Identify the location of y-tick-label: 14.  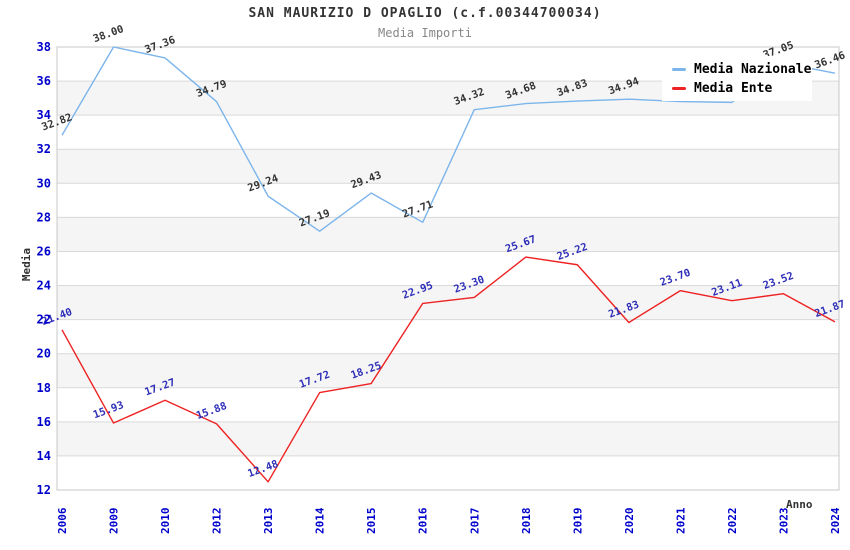
(44, 456).